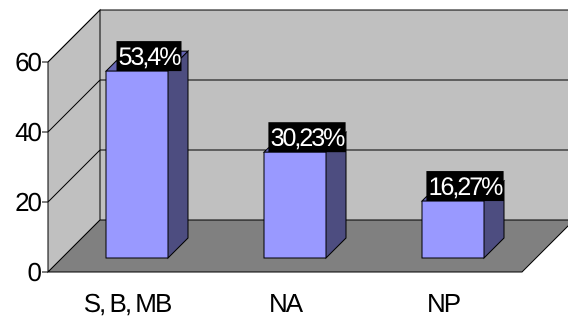 The width and height of the screenshot is (568, 323). I want to click on data-label-0: 53,4%, so click(149, 56).